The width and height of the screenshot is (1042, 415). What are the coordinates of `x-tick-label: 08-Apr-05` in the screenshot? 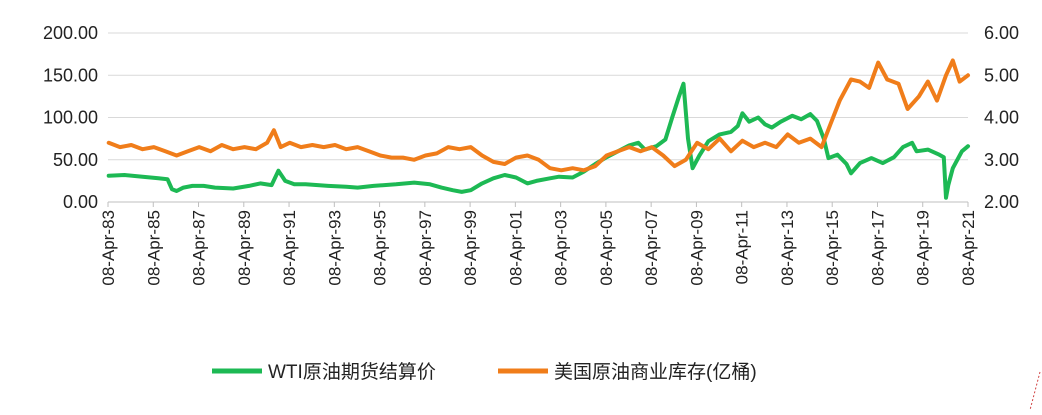 It's located at (606, 248).